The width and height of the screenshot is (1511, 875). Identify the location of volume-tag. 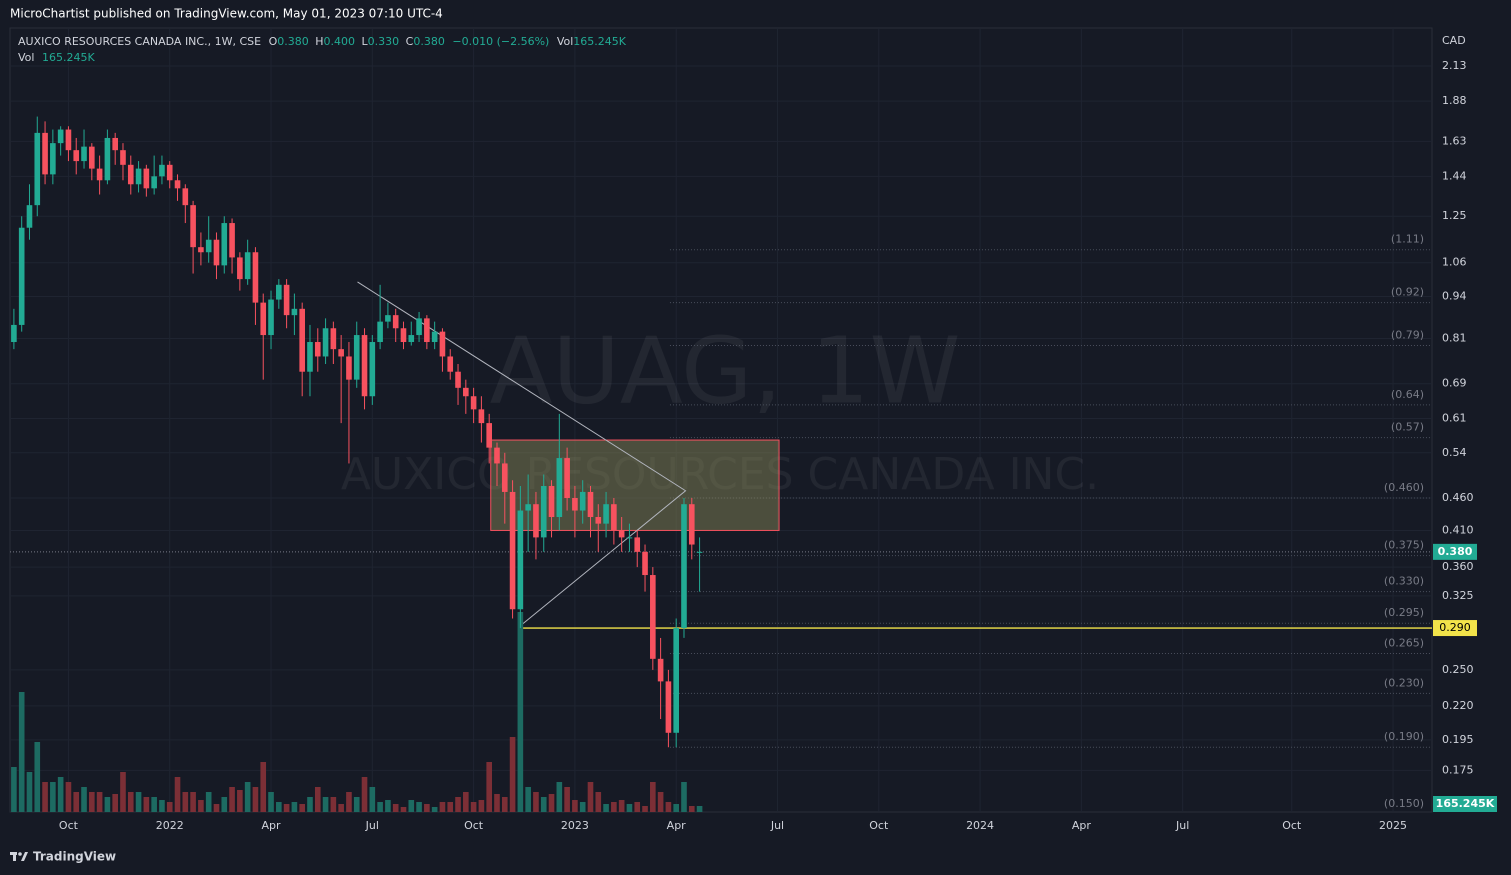
(1465, 804).